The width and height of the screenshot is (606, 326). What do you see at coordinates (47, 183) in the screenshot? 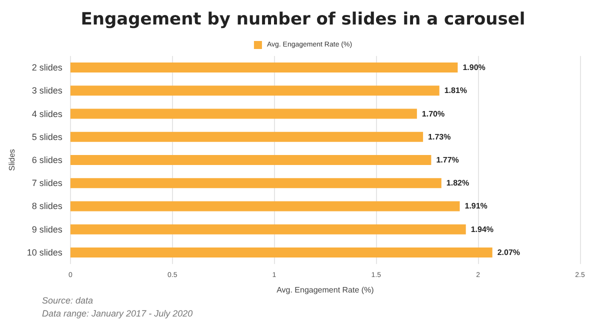
I see `y-tick-label: 7 slides` at bounding box center [47, 183].